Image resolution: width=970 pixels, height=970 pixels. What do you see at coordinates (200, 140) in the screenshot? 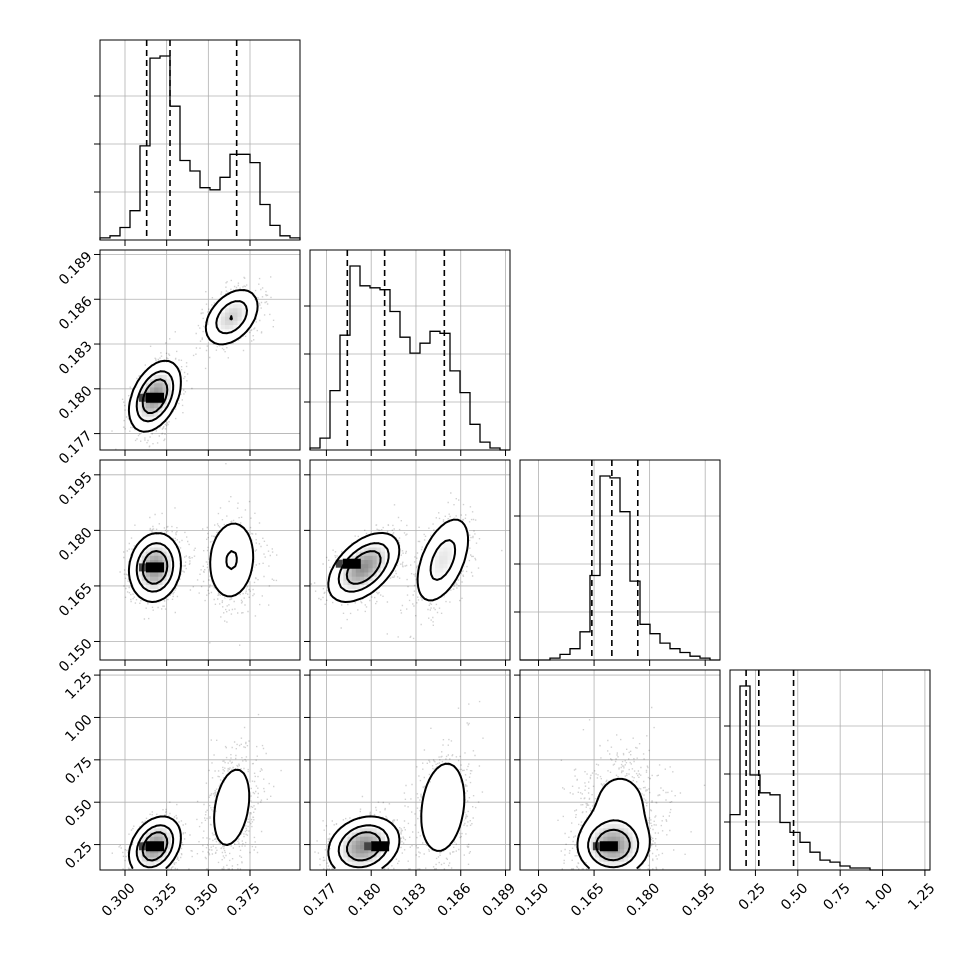
I see `panel-frame` at bounding box center [200, 140].